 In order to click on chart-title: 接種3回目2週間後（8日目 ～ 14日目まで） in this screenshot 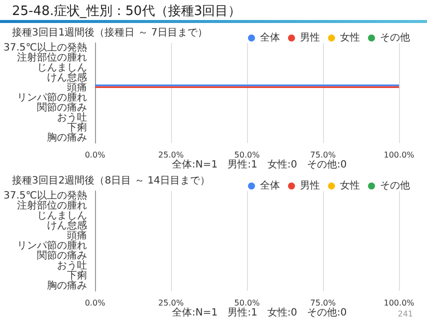, I will do `click(111, 180)`.